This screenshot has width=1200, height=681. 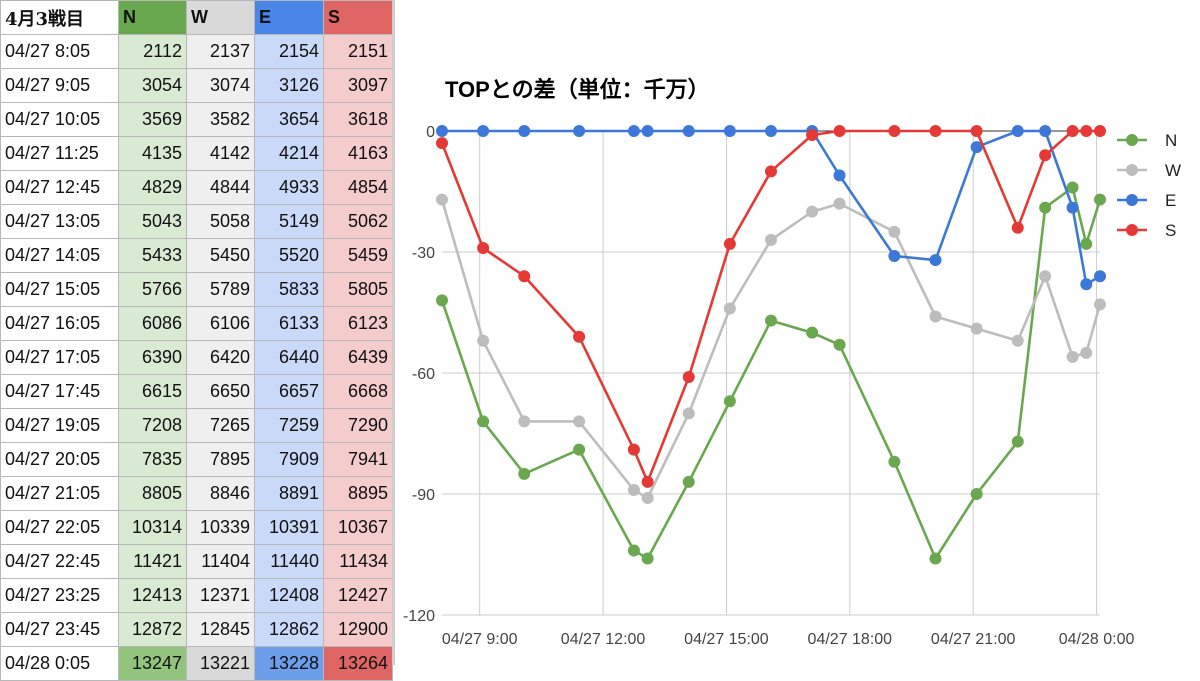 I want to click on cell-n: 5043, so click(x=152, y=221).